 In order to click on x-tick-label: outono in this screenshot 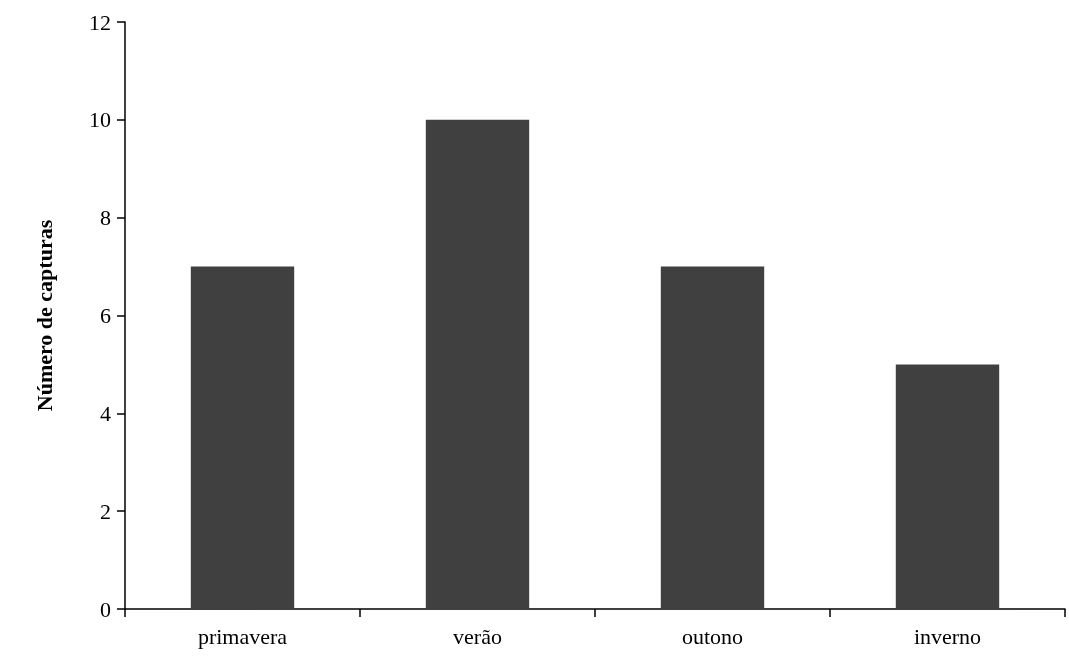, I will do `click(712, 636)`.